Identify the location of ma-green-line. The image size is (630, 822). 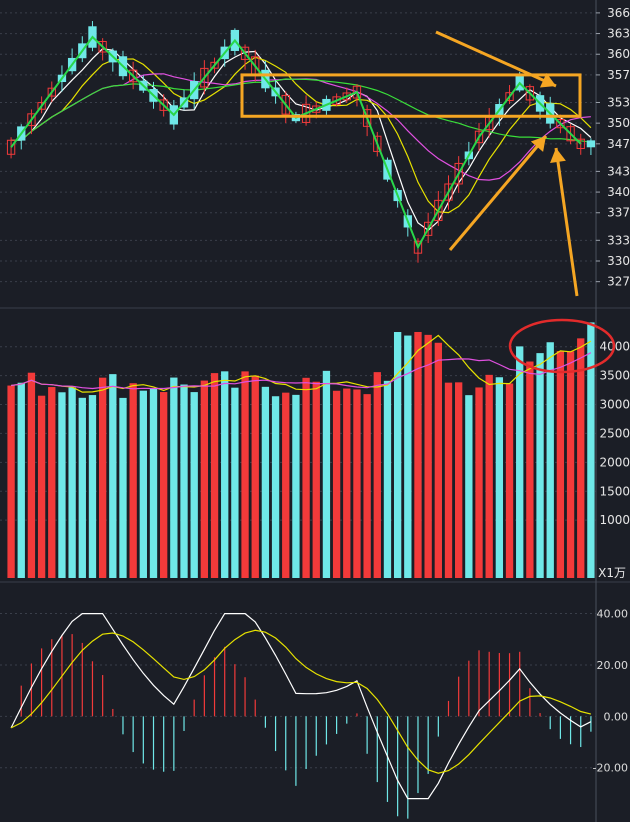
(301, 110).